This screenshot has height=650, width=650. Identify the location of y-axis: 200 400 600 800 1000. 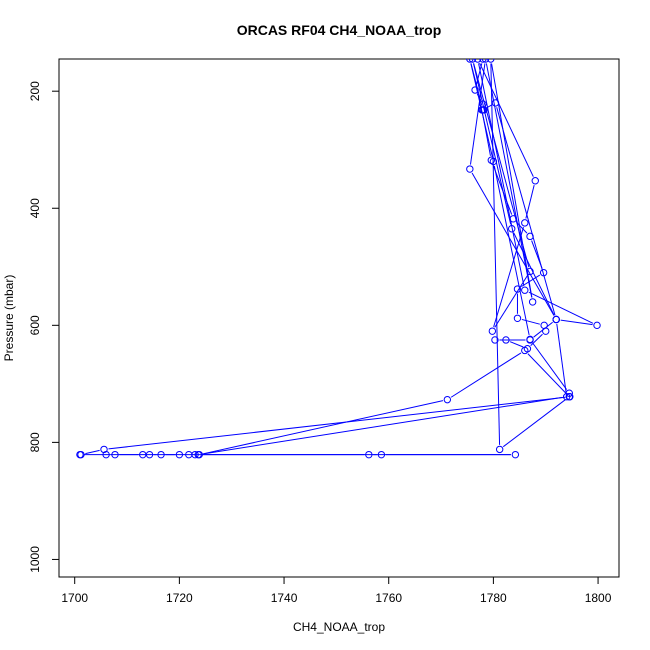
(43, 327).